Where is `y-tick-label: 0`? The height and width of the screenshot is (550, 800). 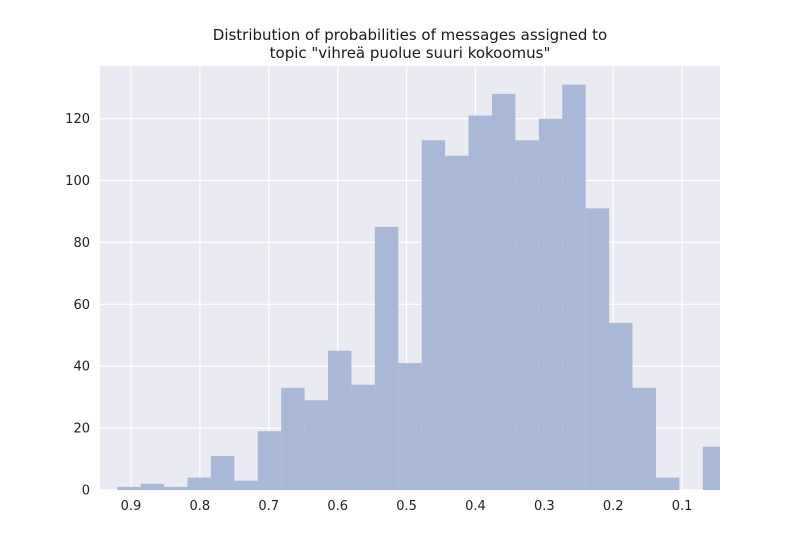 y-tick-label: 0 is located at coordinates (86, 491).